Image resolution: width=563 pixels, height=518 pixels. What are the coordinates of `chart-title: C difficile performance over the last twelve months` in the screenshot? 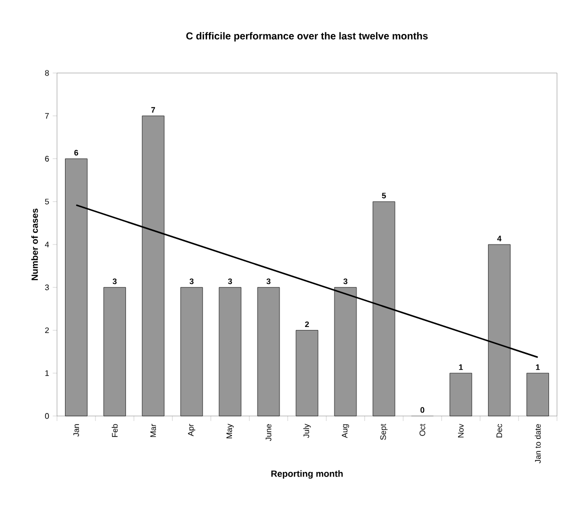 It's located at (307, 37).